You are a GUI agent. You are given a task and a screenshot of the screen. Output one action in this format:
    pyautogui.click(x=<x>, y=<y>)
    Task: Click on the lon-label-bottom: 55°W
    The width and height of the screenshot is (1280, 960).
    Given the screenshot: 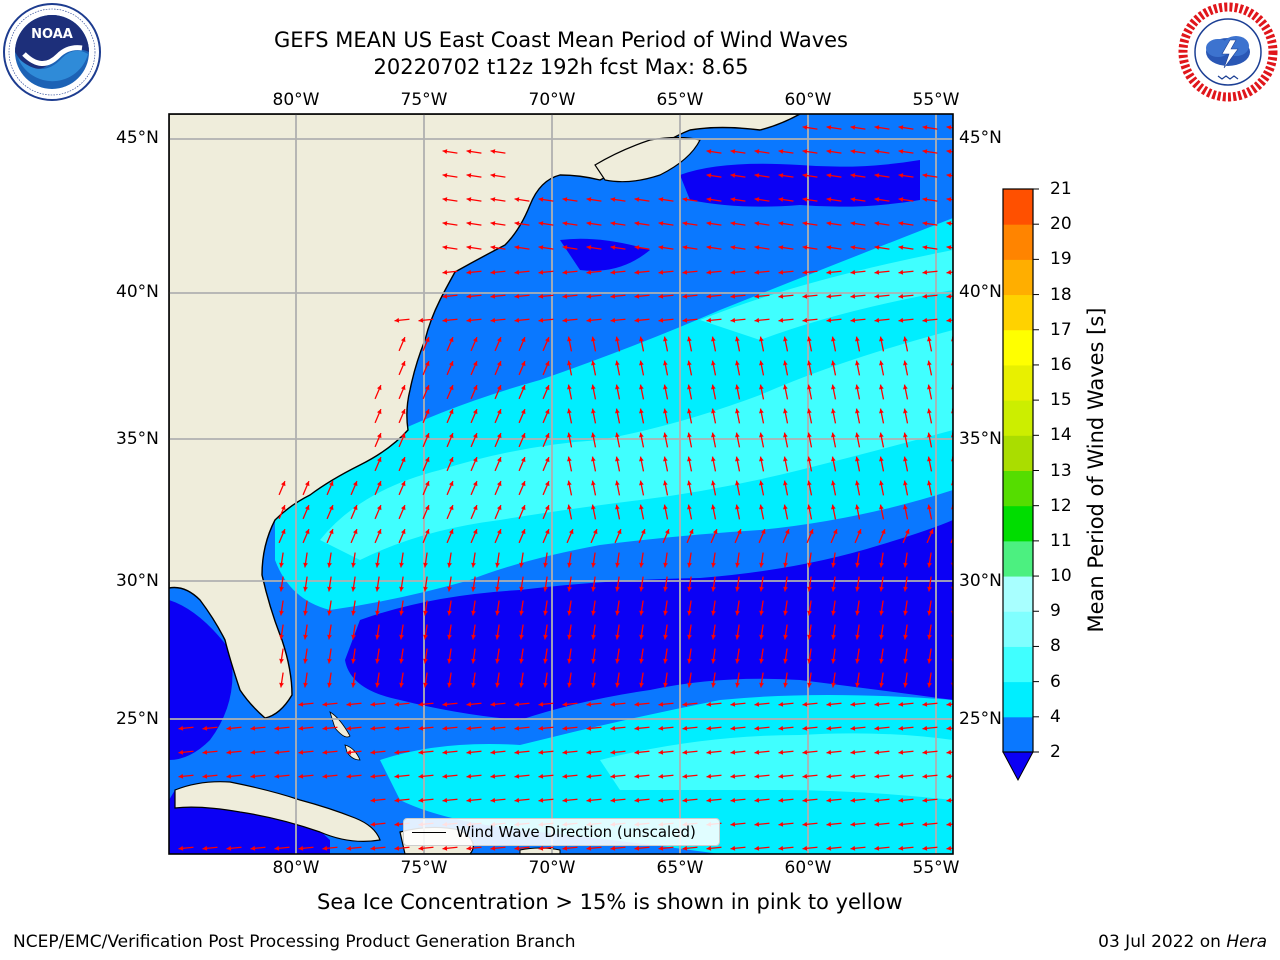 What is the action you would take?
    pyautogui.click(x=936, y=868)
    